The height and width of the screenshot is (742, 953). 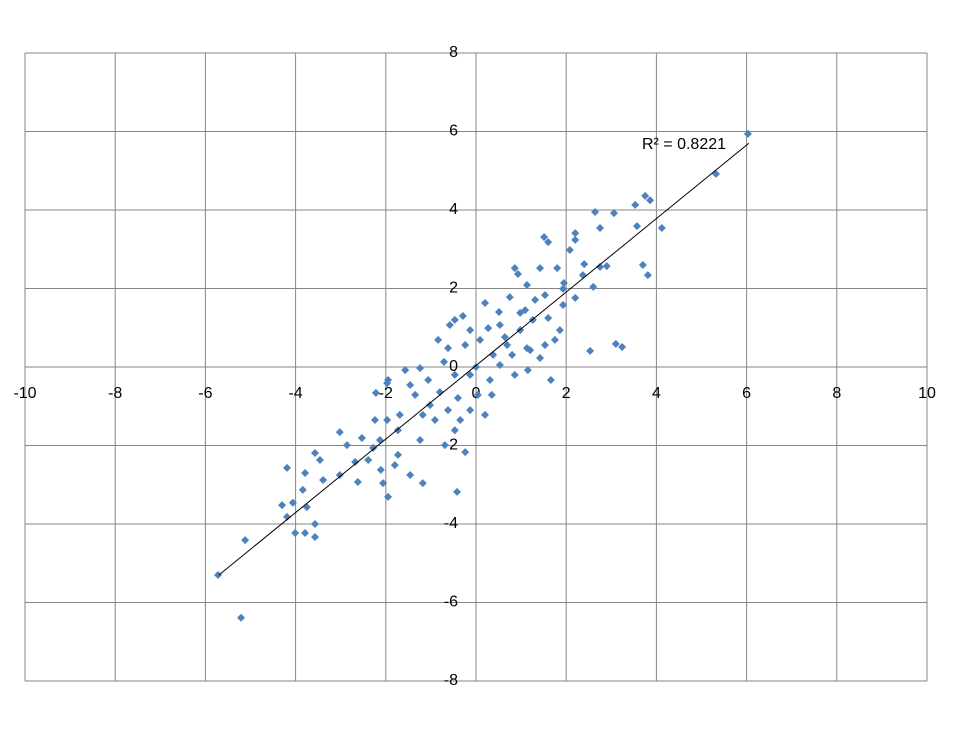 I want to click on y-tick-label: -4, so click(x=451, y=523).